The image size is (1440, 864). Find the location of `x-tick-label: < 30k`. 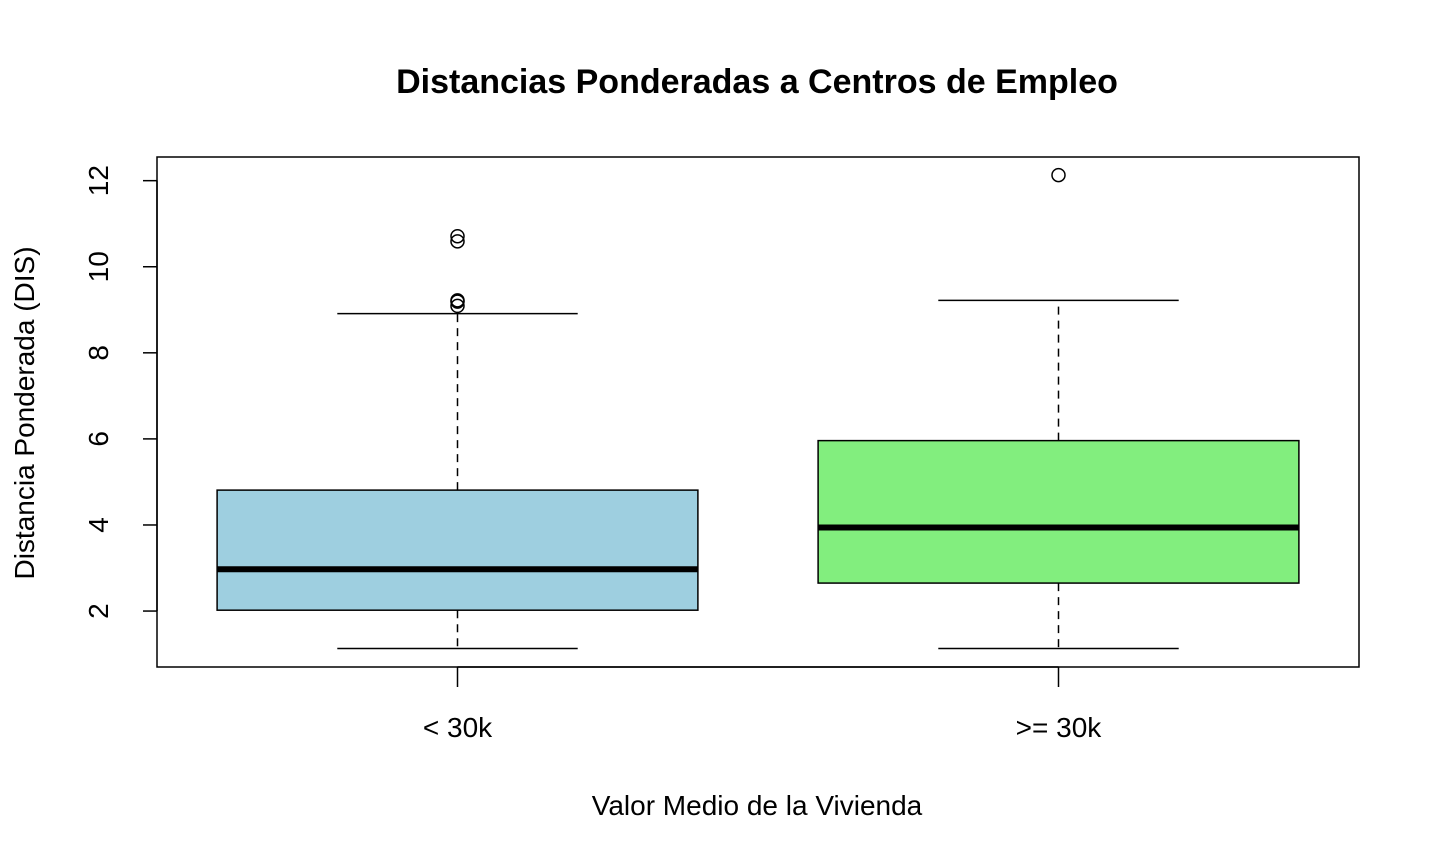

x-tick-label: < 30k is located at coordinates (458, 727).